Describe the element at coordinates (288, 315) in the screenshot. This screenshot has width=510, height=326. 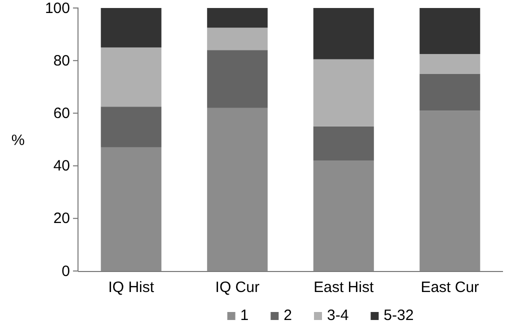
I see `legend-label: 2` at that location.